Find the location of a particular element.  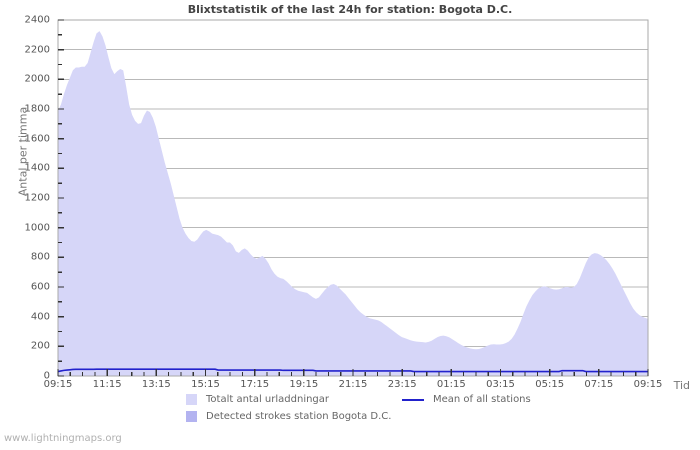

x-tick-label: 19:15 is located at coordinates (304, 384).